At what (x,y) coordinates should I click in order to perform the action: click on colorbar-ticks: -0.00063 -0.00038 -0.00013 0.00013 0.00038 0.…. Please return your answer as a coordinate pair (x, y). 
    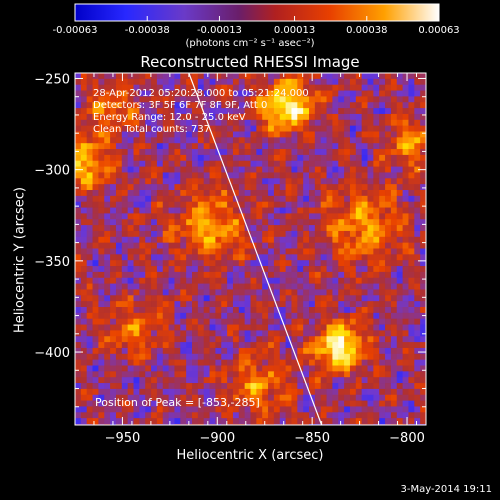
    Looking at the image, I should click on (256, 26).